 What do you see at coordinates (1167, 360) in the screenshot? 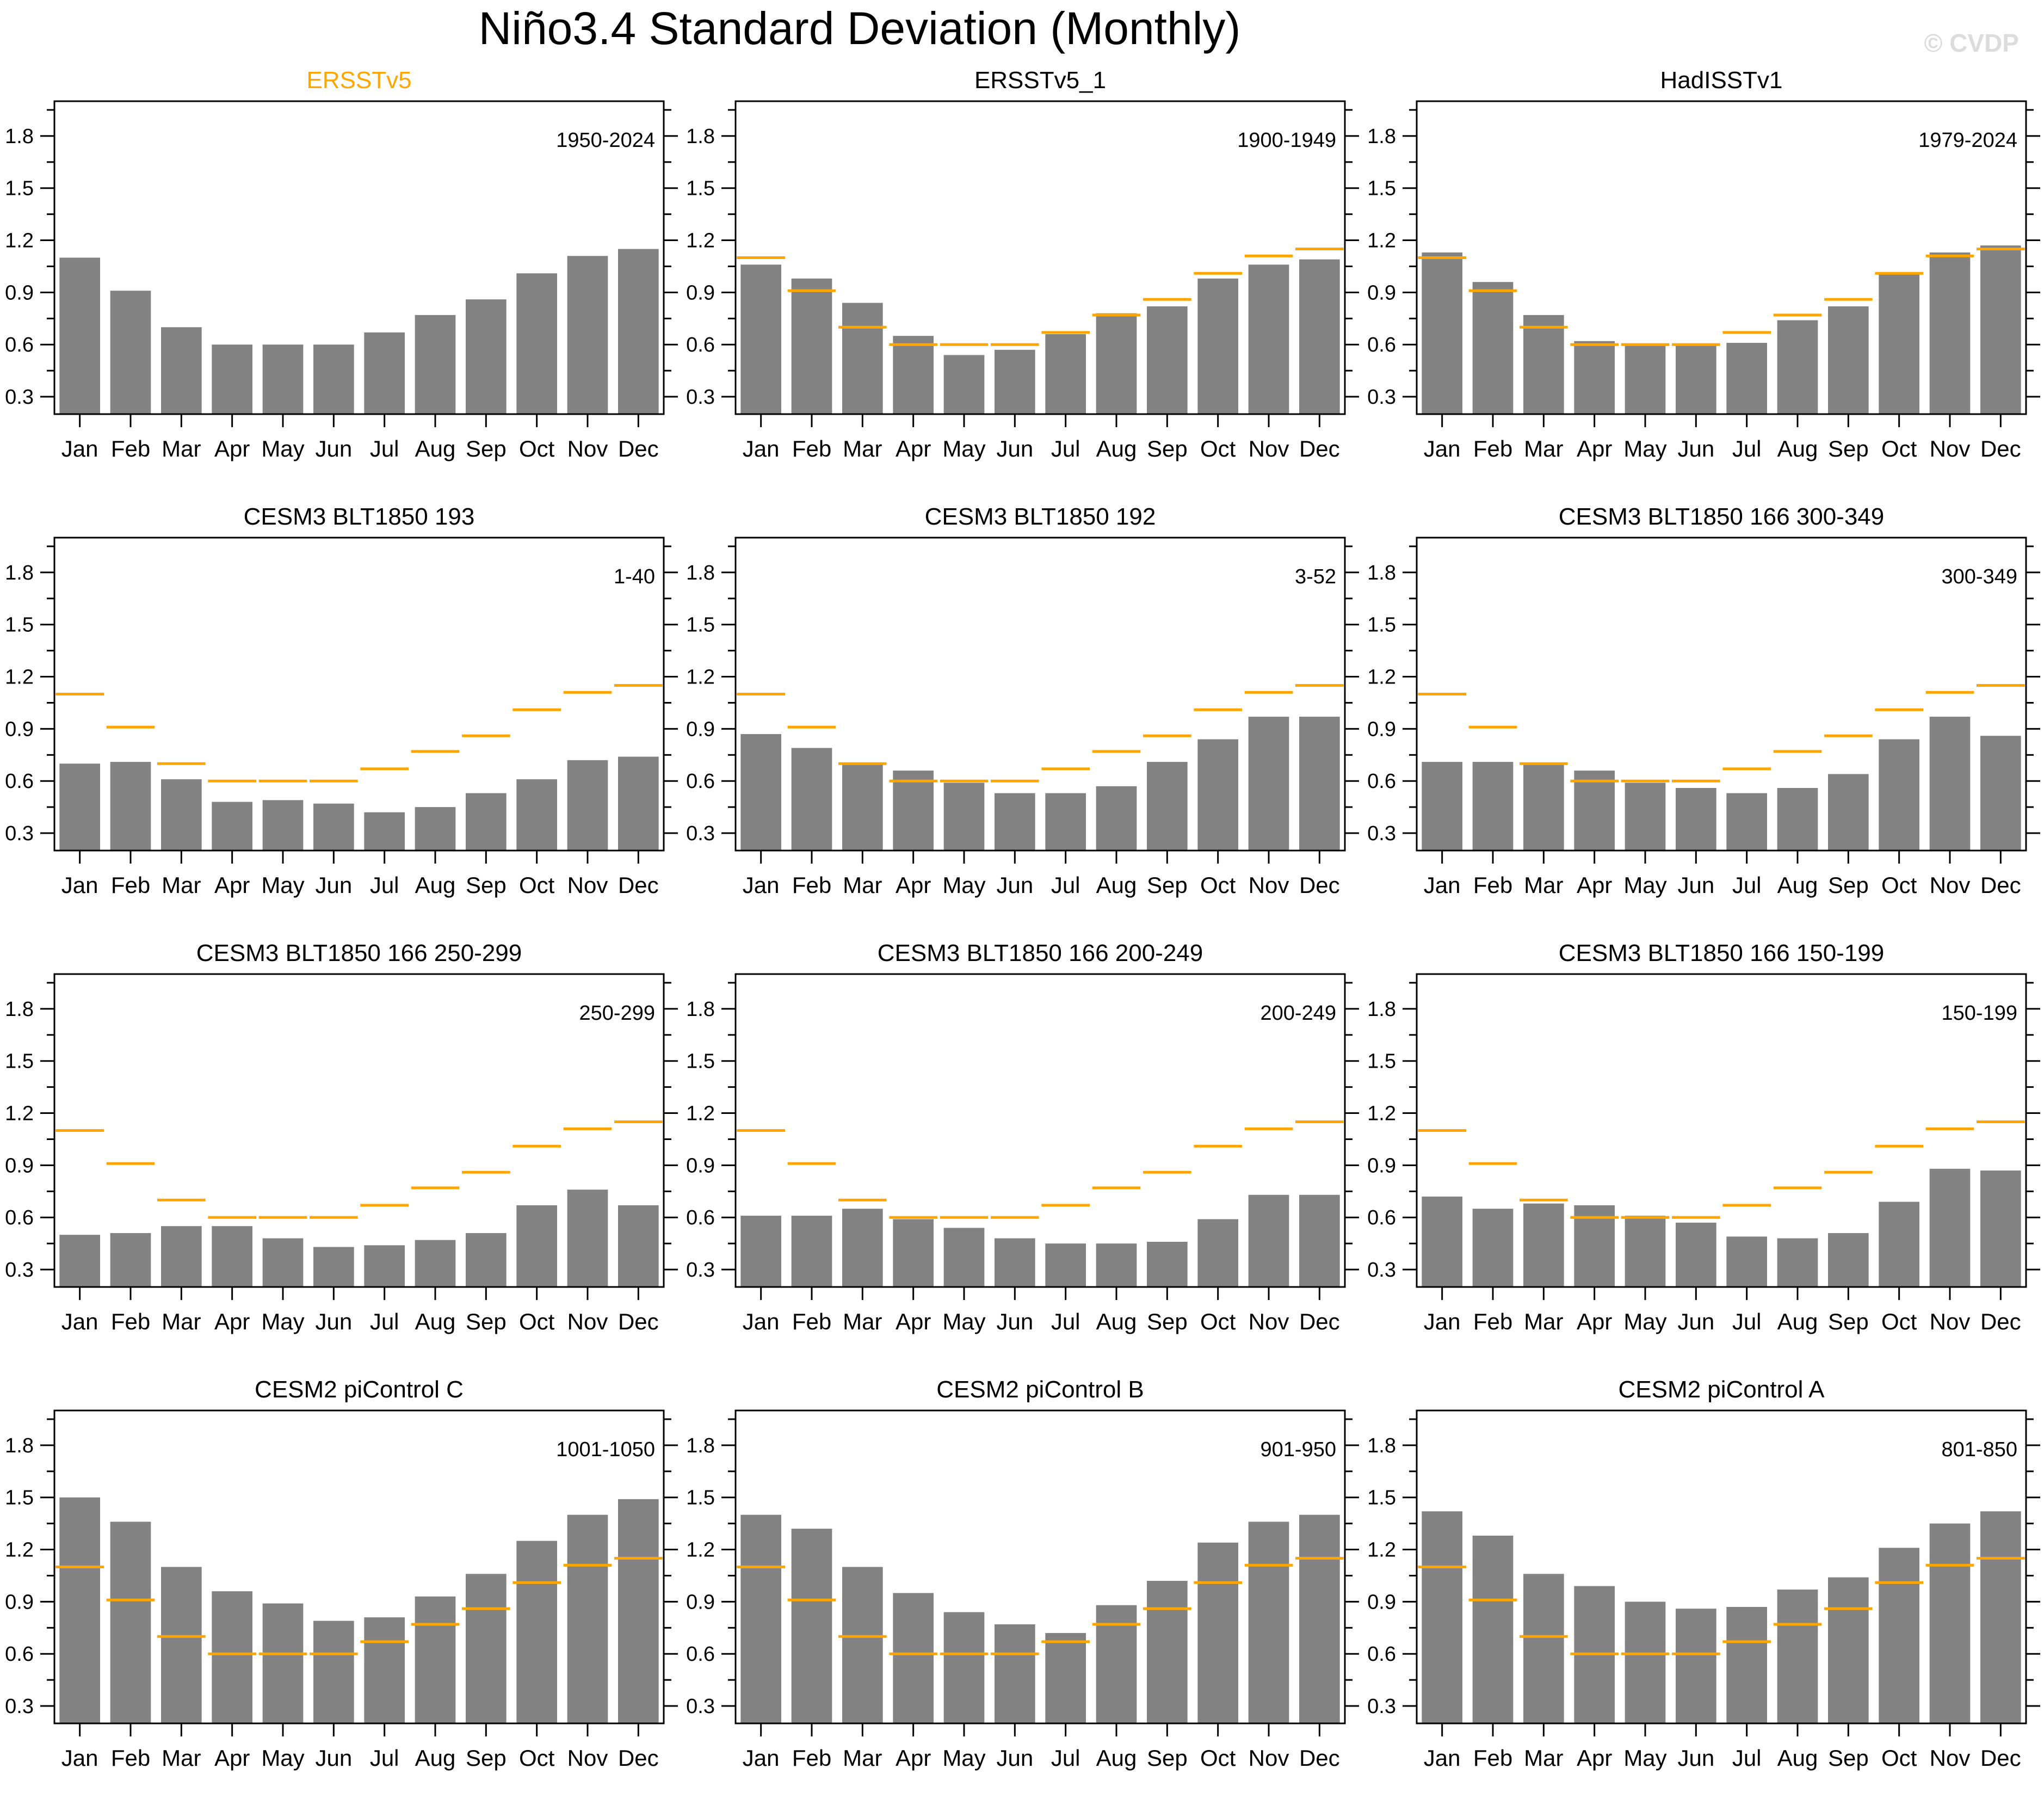
I see `bar-Sep` at bounding box center [1167, 360].